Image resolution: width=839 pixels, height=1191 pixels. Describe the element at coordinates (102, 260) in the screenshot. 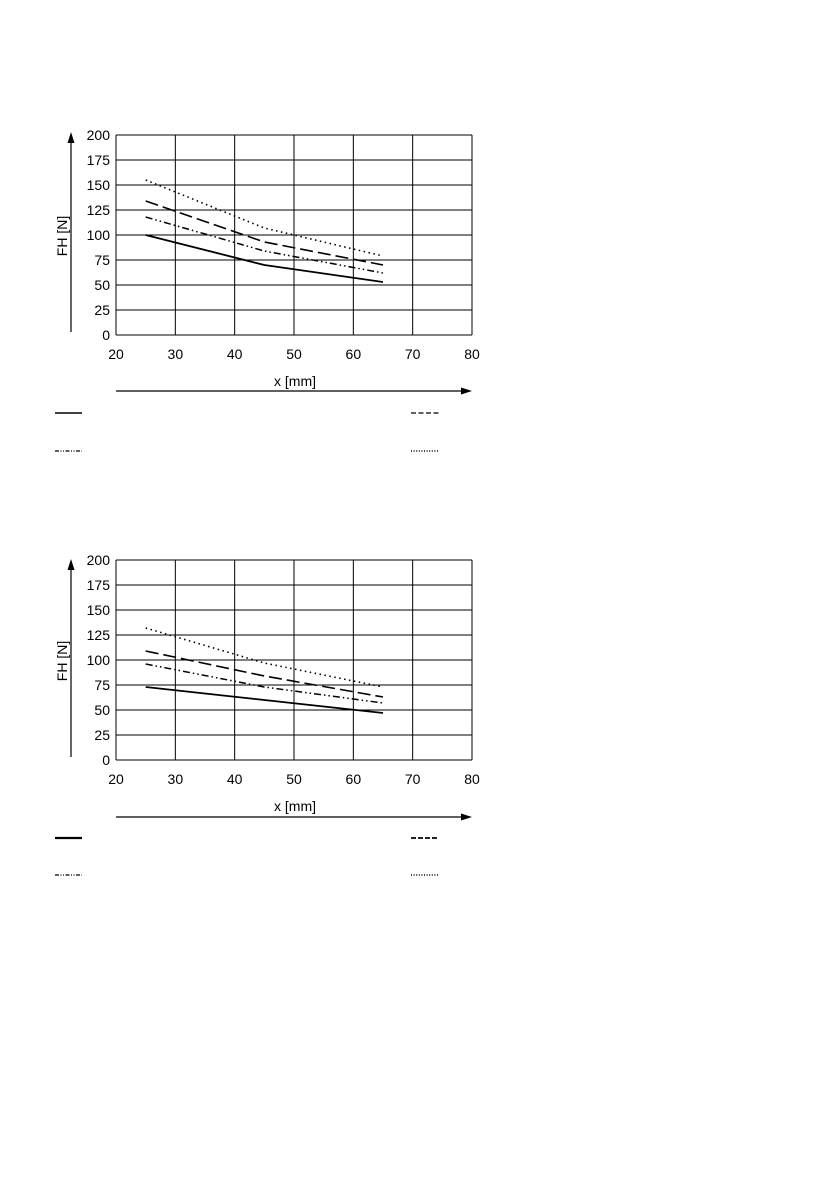

I see `chart-1-y-tick-label: 75` at that location.